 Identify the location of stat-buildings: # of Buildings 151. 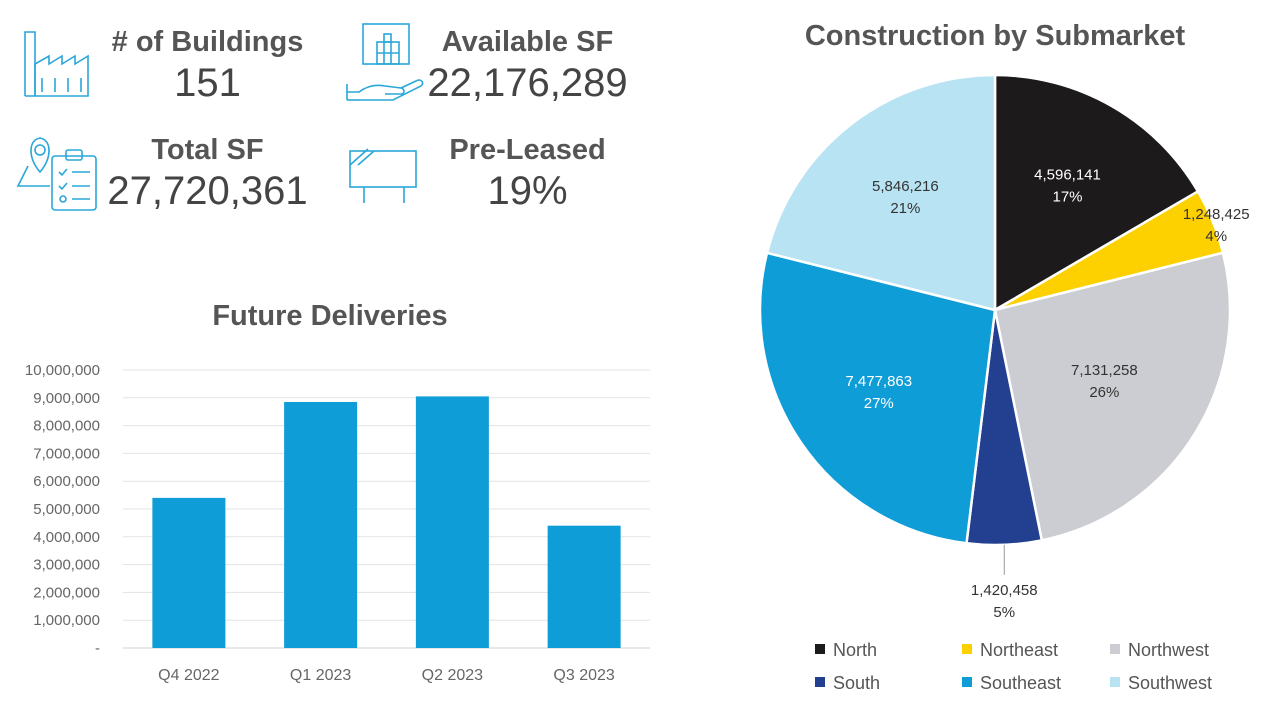
(207, 65).